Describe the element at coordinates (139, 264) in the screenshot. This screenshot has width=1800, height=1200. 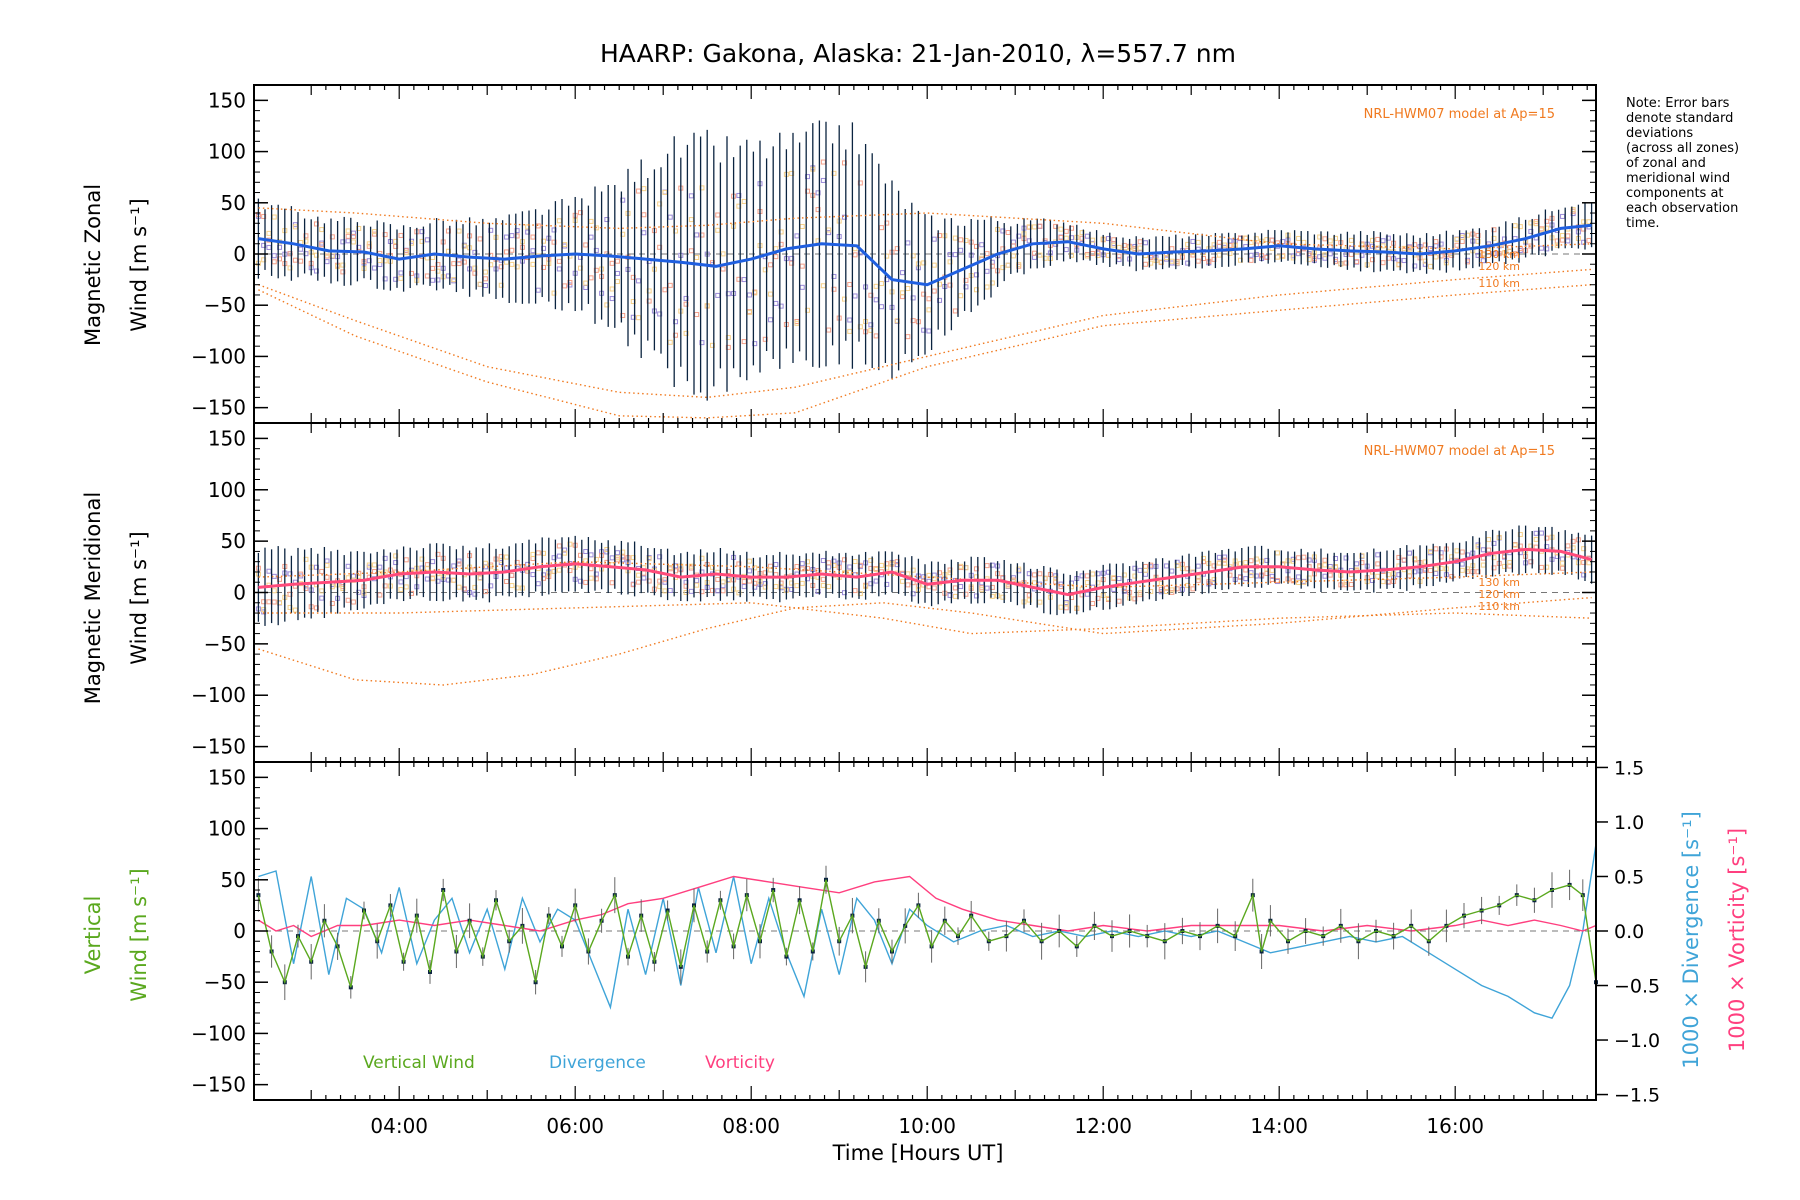
I see `zonal-ylabel-2: Wind [m s⁻¹]` at that location.